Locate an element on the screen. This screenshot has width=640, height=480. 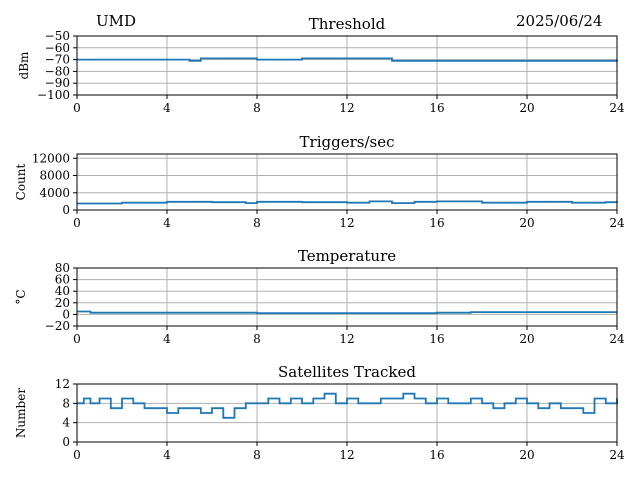
station-label: UMD is located at coordinates (116, 21).